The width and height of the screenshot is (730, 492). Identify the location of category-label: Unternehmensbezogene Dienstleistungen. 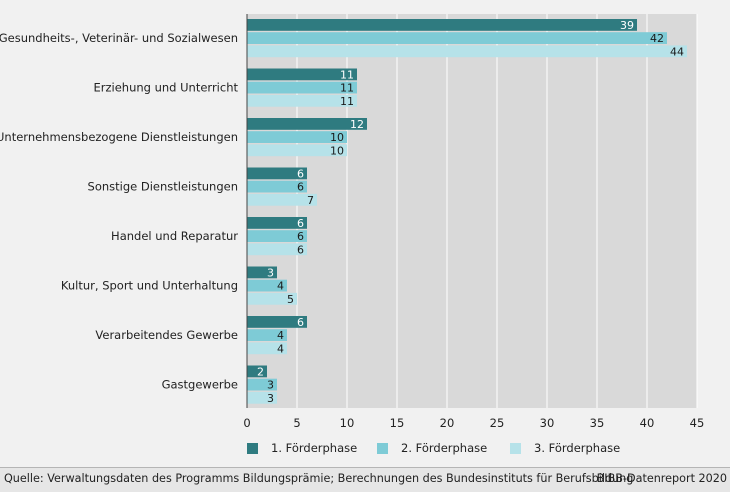
(119, 137).